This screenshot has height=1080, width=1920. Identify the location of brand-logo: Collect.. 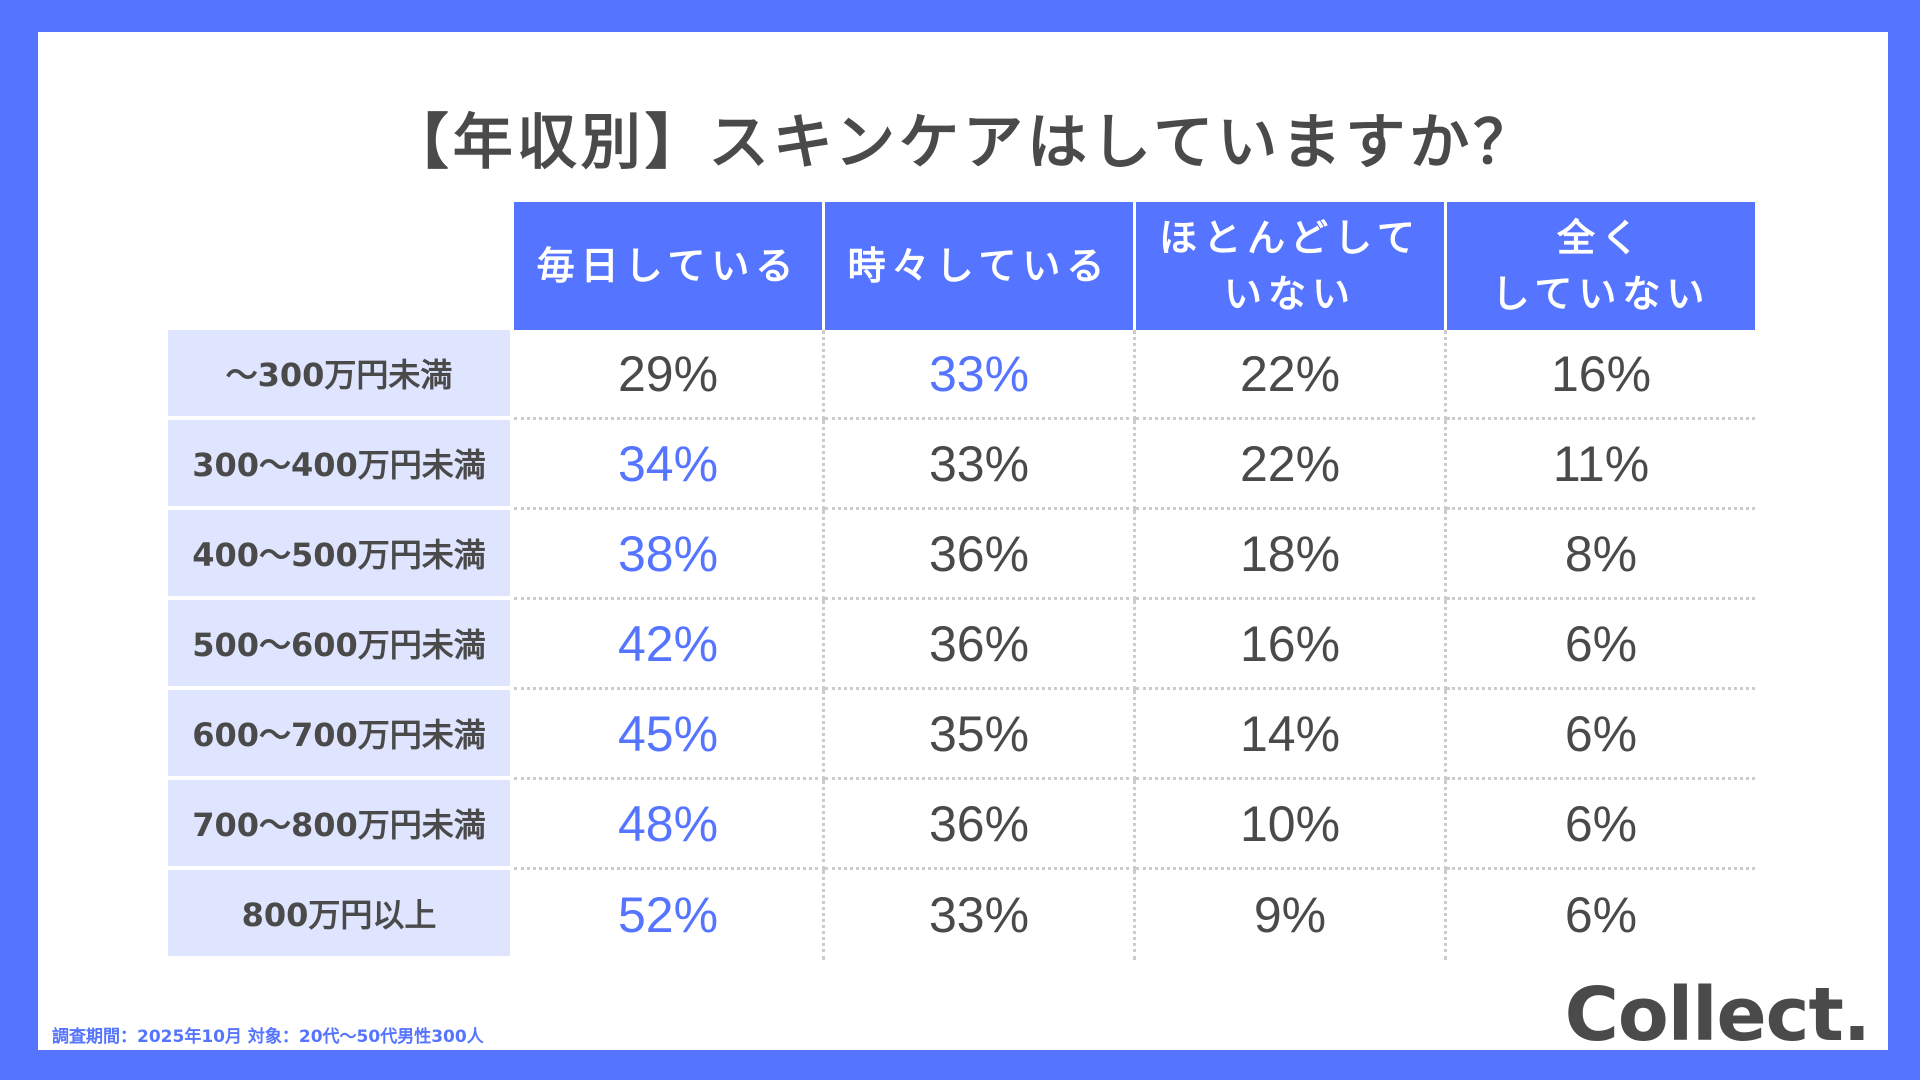
(1717, 1015).